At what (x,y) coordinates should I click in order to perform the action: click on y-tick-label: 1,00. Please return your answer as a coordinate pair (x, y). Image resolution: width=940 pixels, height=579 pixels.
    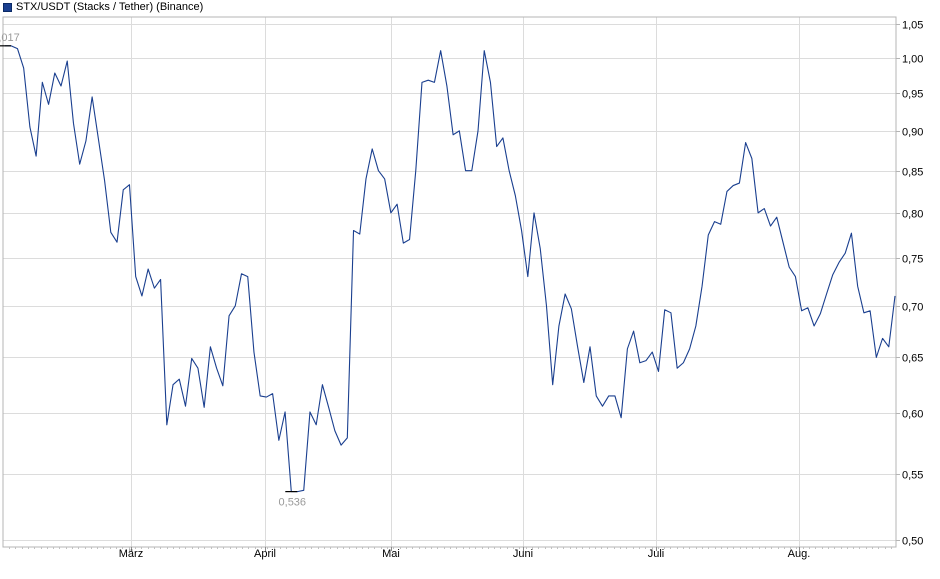
    Looking at the image, I should click on (912, 60).